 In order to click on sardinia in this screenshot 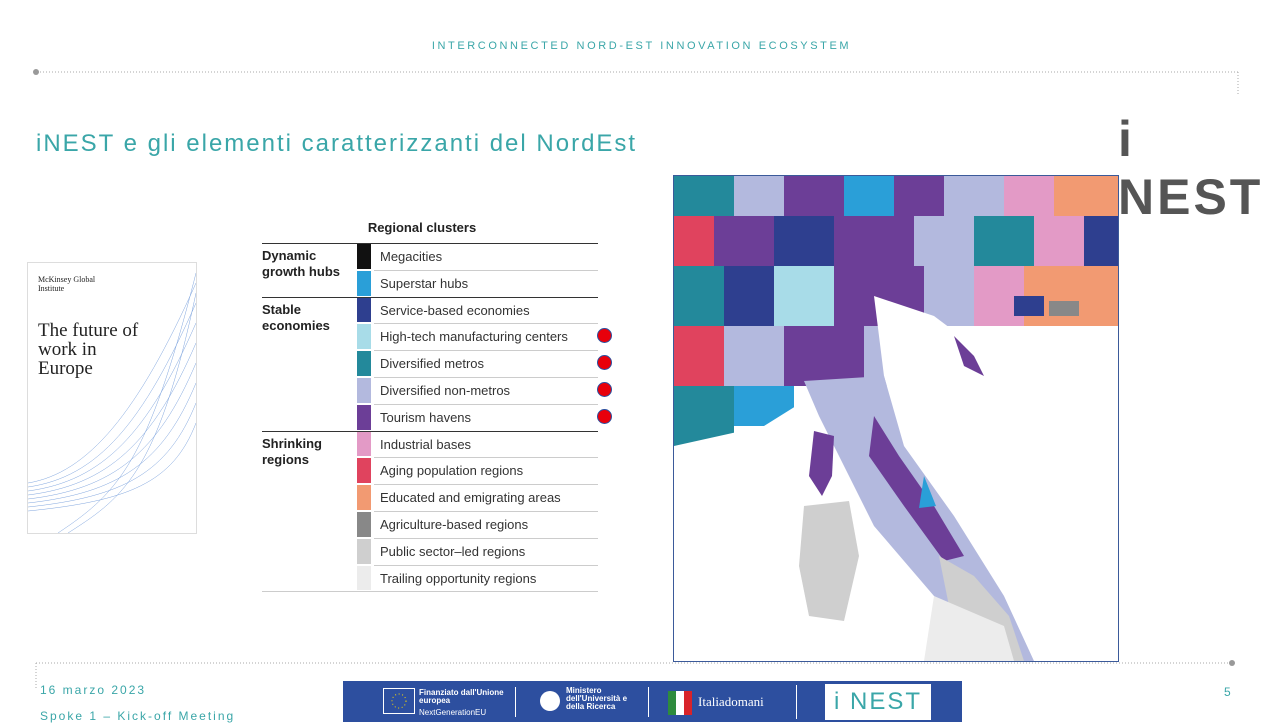, I will do `click(829, 561)`.